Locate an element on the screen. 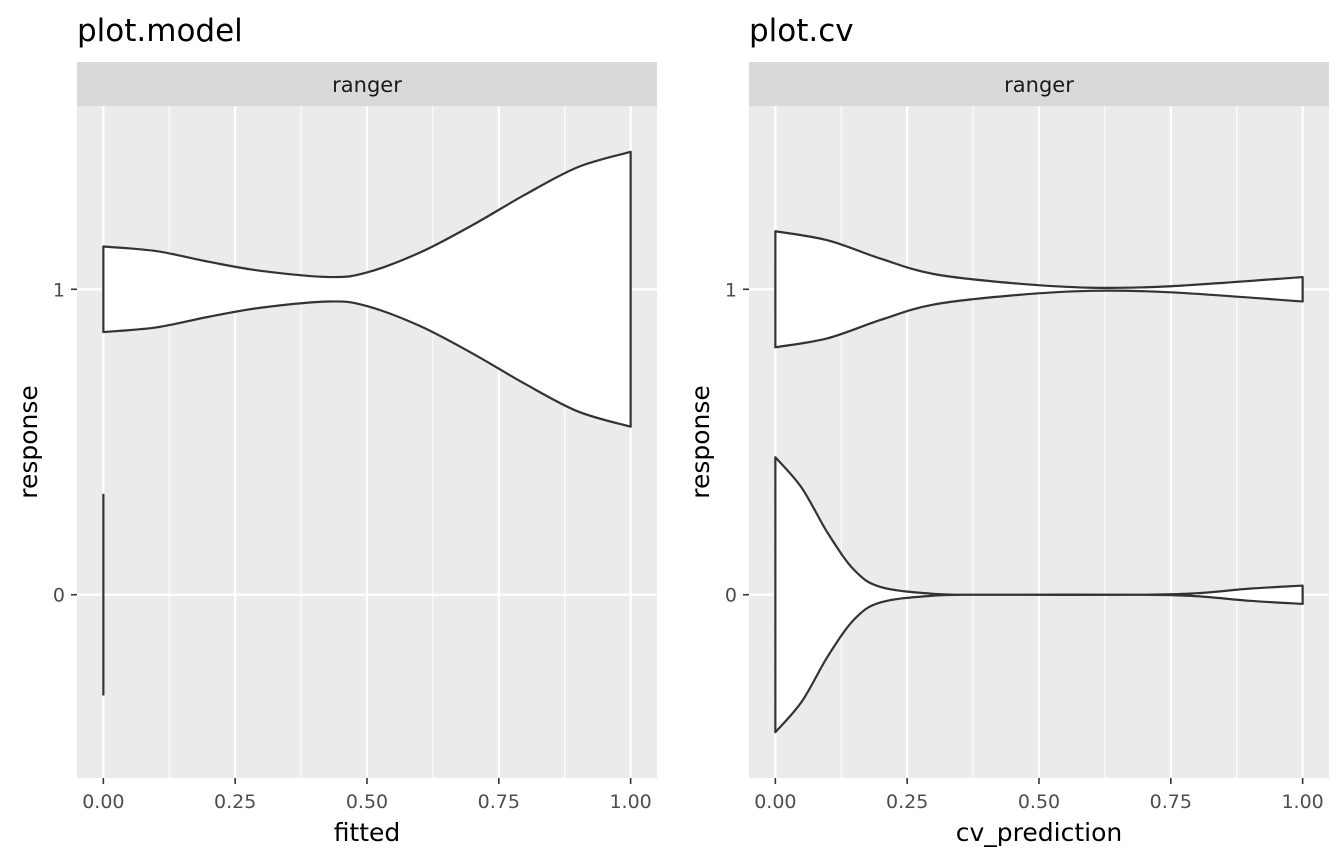 The height and width of the screenshot is (864, 1344). x-axis-title: fitted is located at coordinates (367, 832).